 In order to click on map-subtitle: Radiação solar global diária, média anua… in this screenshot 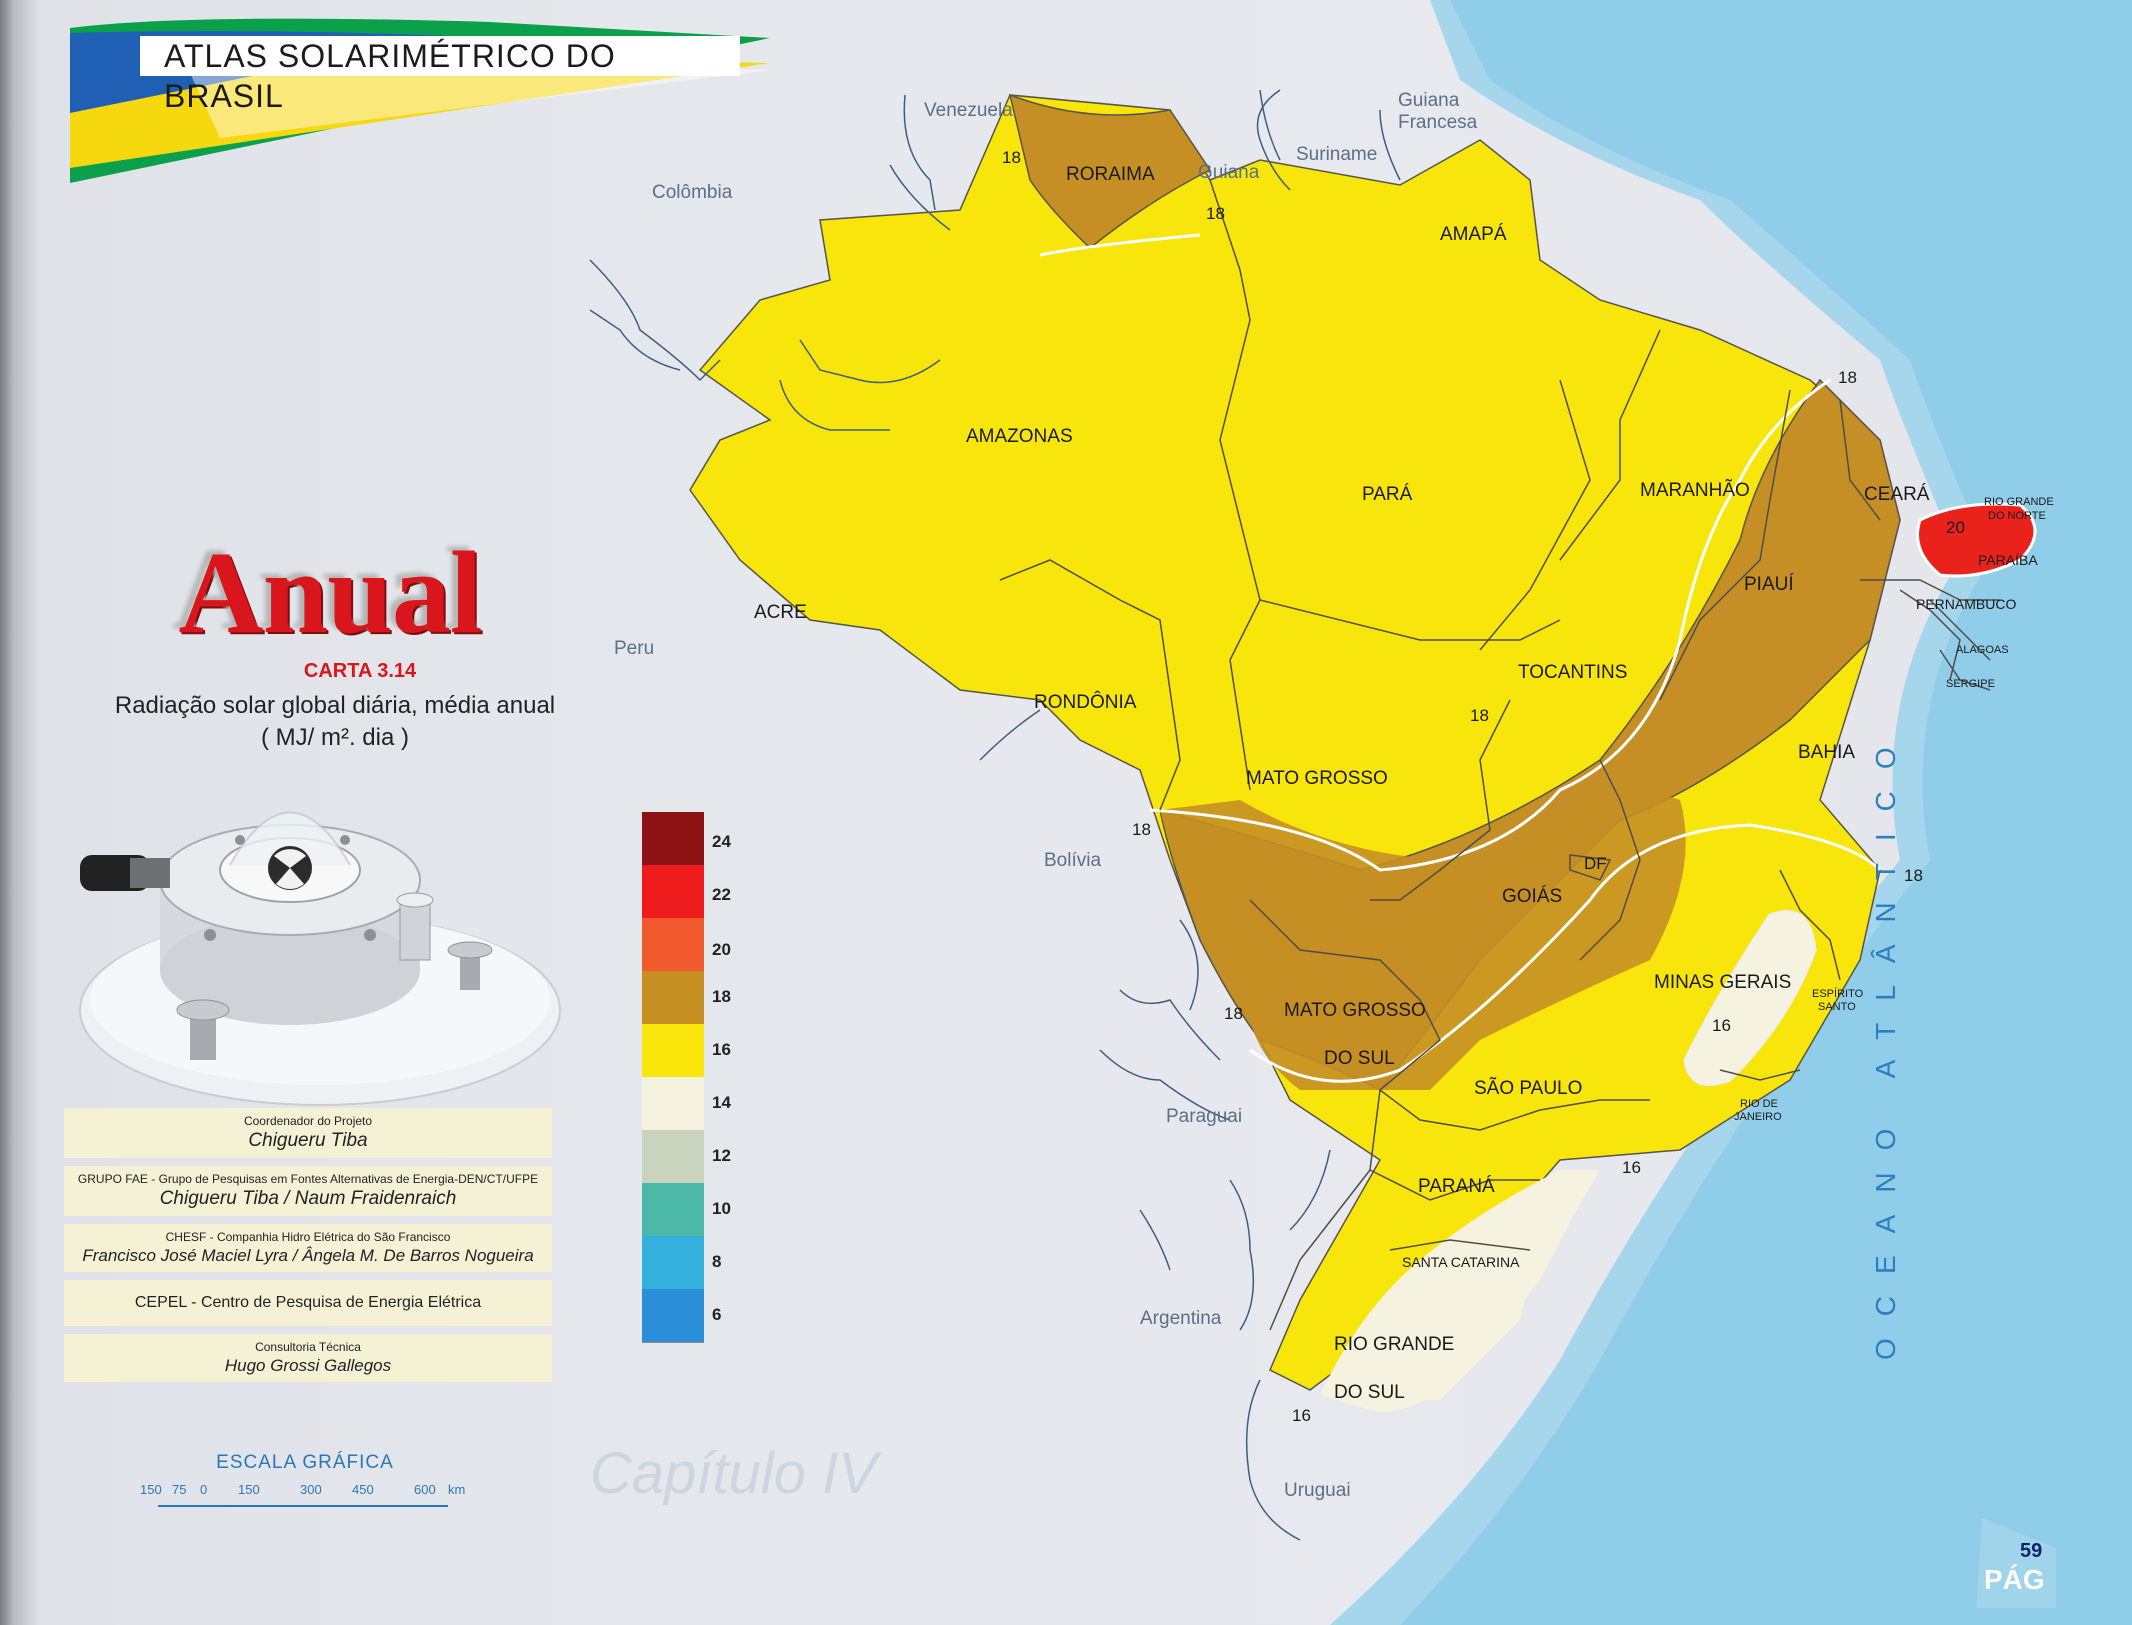, I will do `click(335, 722)`.